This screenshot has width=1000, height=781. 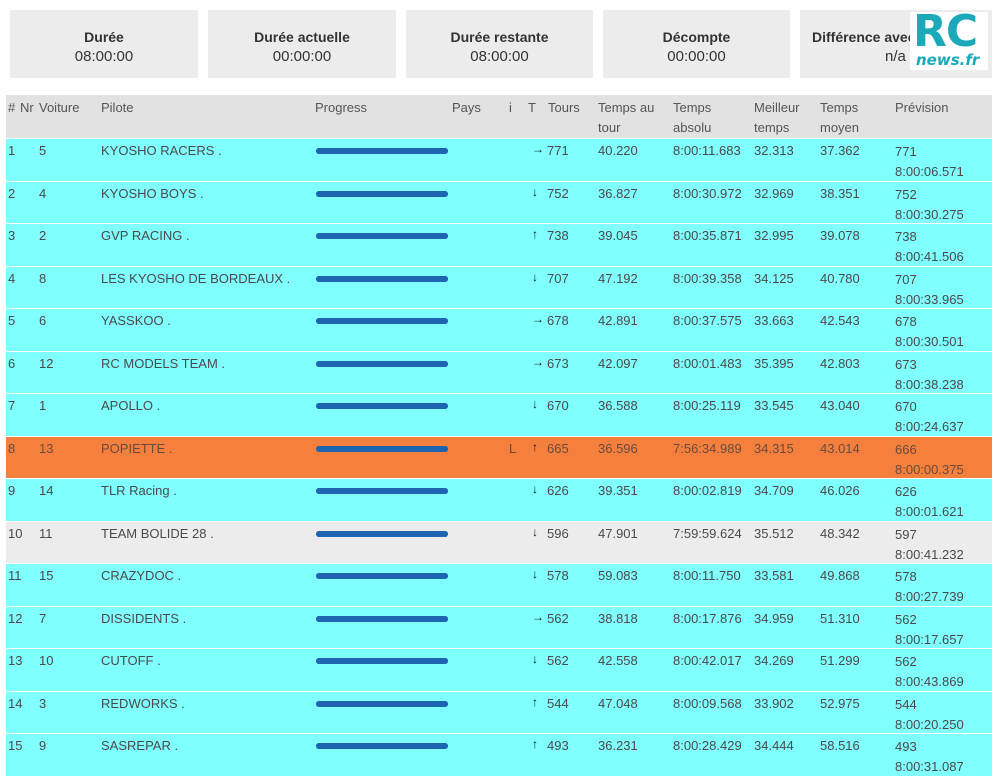 I want to click on cell-nr: 14, so click(x=46, y=490).